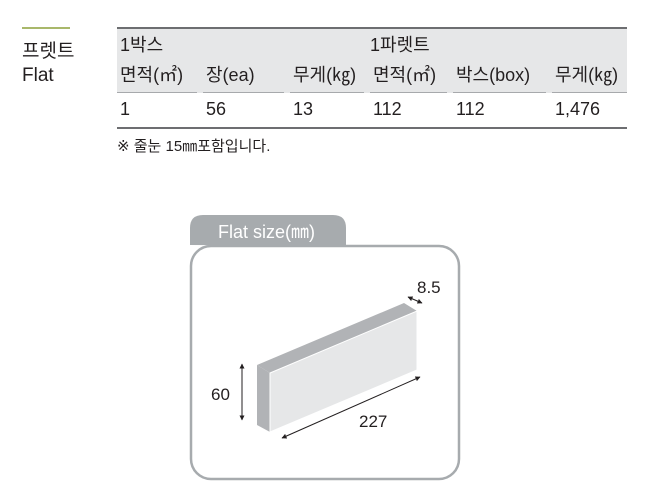  I want to click on product-name-ko: 프렛트, so click(48, 51).